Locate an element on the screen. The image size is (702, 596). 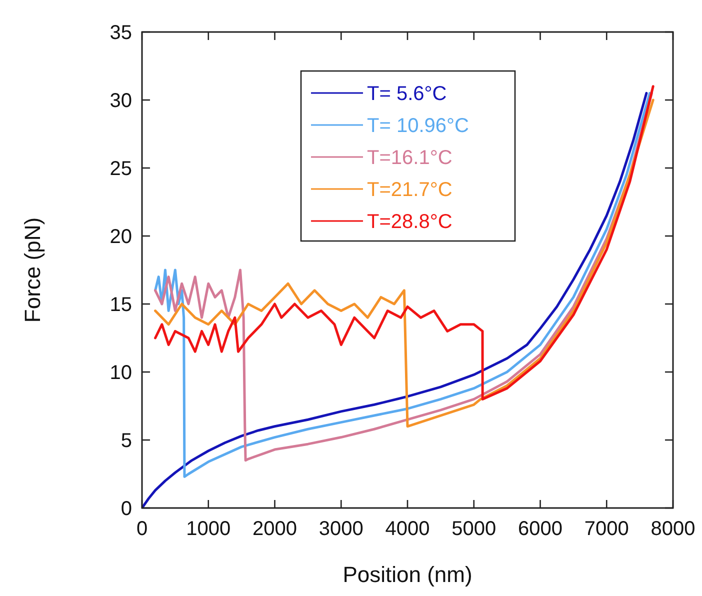
legend-label: T=28.8°C is located at coordinates (409, 222).